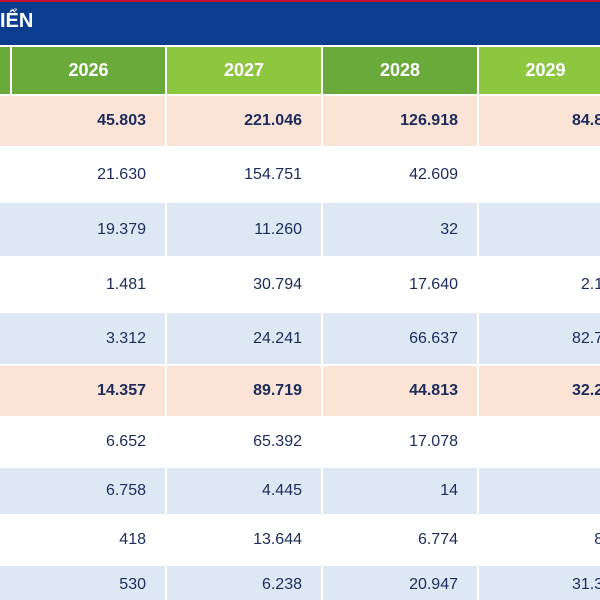 Image resolution: width=600 pixels, height=600 pixels. I want to click on table-cell: 45.803, so click(89, 122).